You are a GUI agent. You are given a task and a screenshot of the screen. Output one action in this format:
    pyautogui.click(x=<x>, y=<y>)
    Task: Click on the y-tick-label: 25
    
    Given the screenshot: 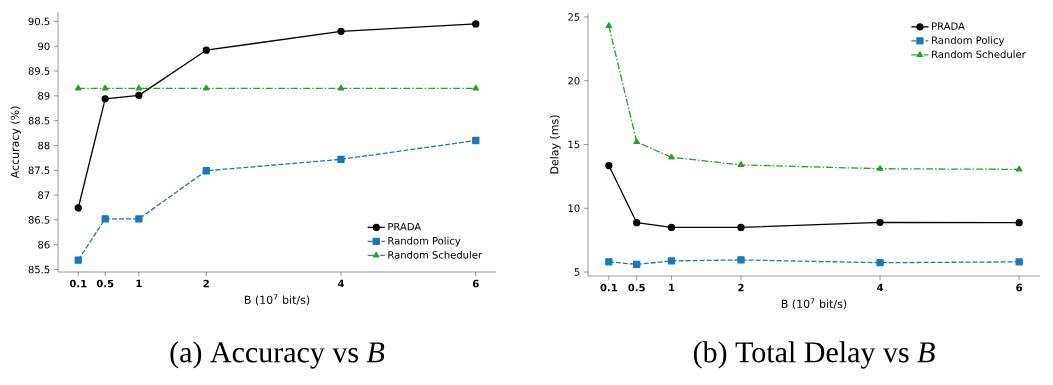 What is the action you would take?
    pyautogui.click(x=574, y=17)
    